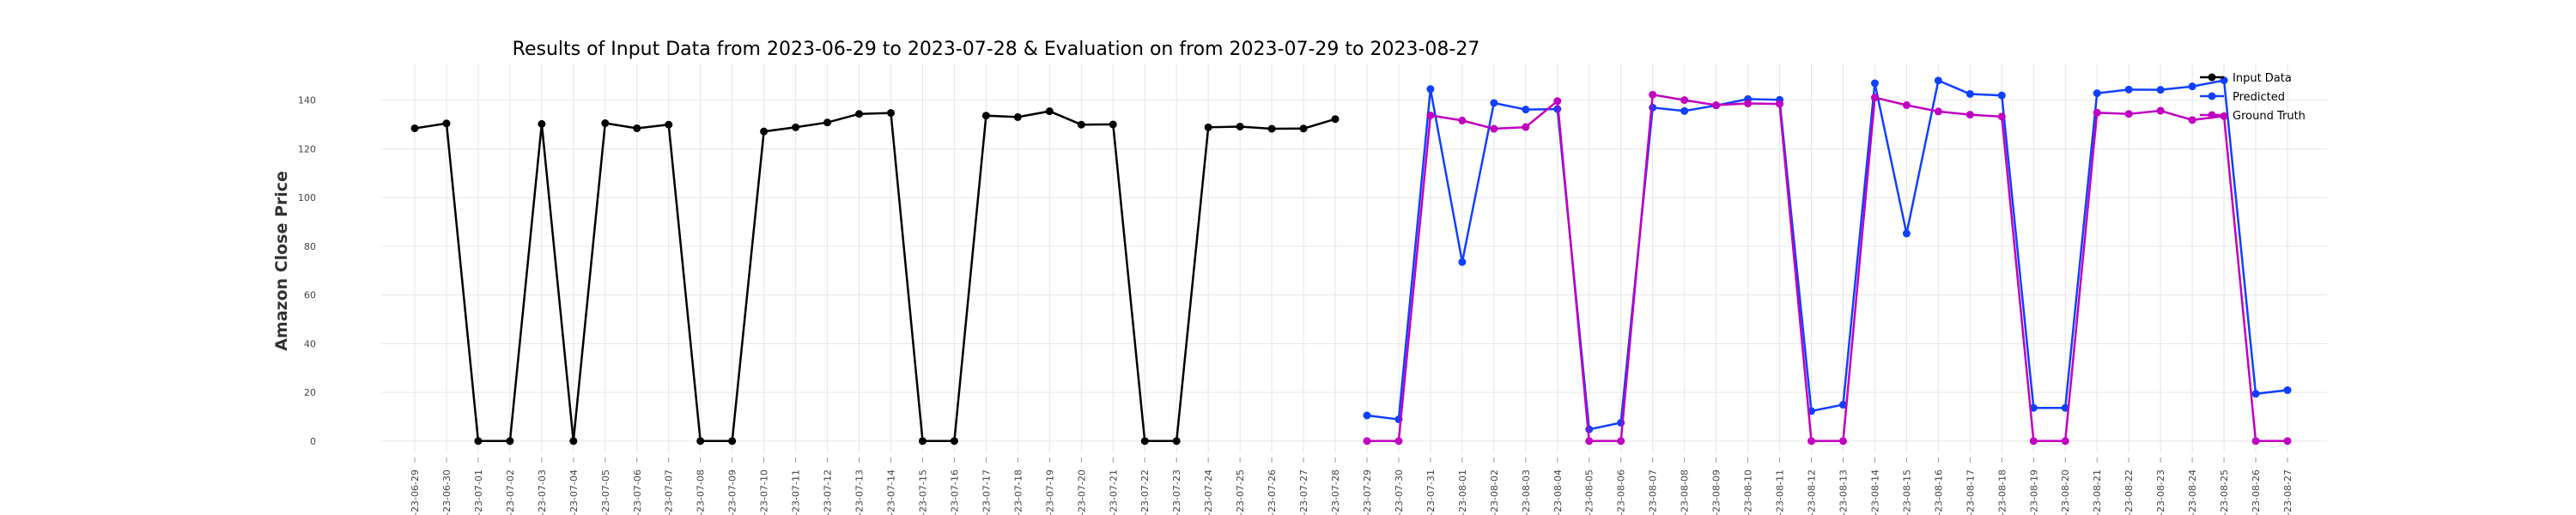 This screenshot has height=515, width=2576. I want to click on legend-item-input-data: Input Data, so click(2246, 78).